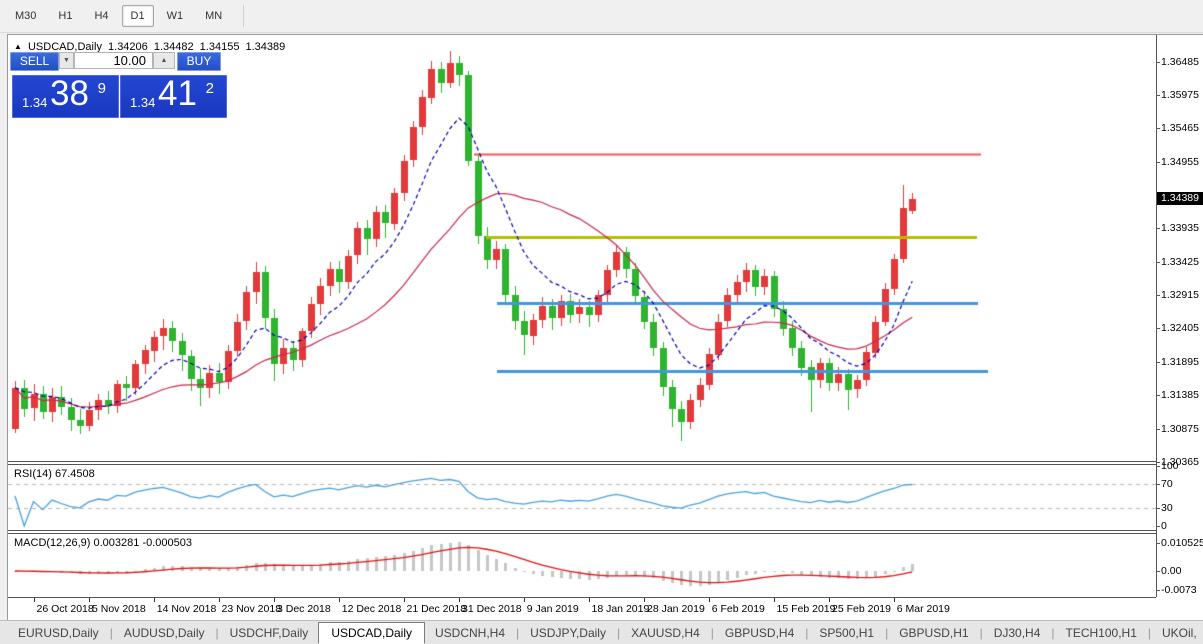 This screenshot has height=644, width=1203. Describe the element at coordinates (209, 88) in the screenshot. I see `buy-price-pip: 2` at that location.